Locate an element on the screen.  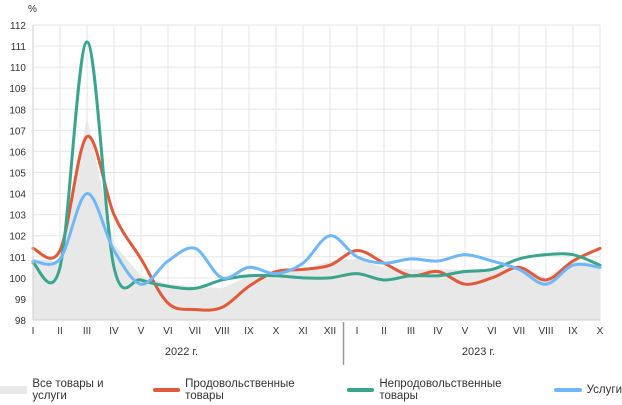
y-tick-label: 106 is located at coordinates (17, 152).